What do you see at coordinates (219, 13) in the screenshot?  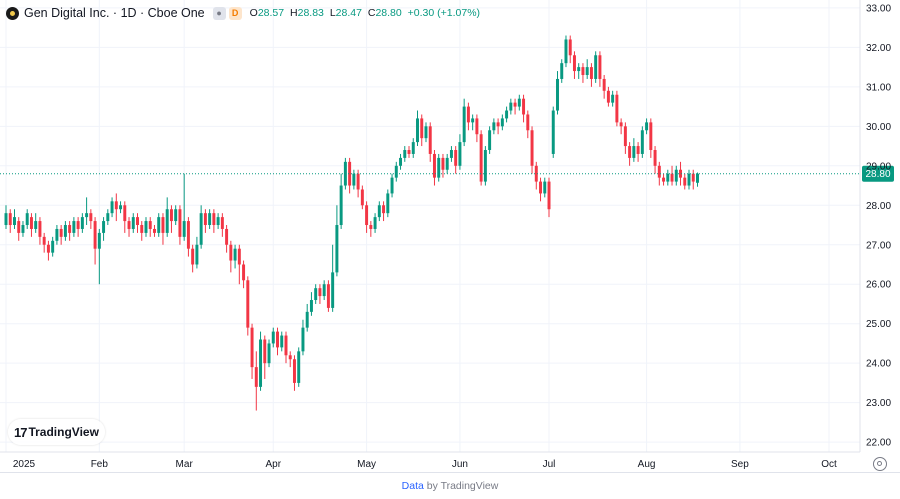 I see `eye-icon: ●` at bounding box center [219, 13].